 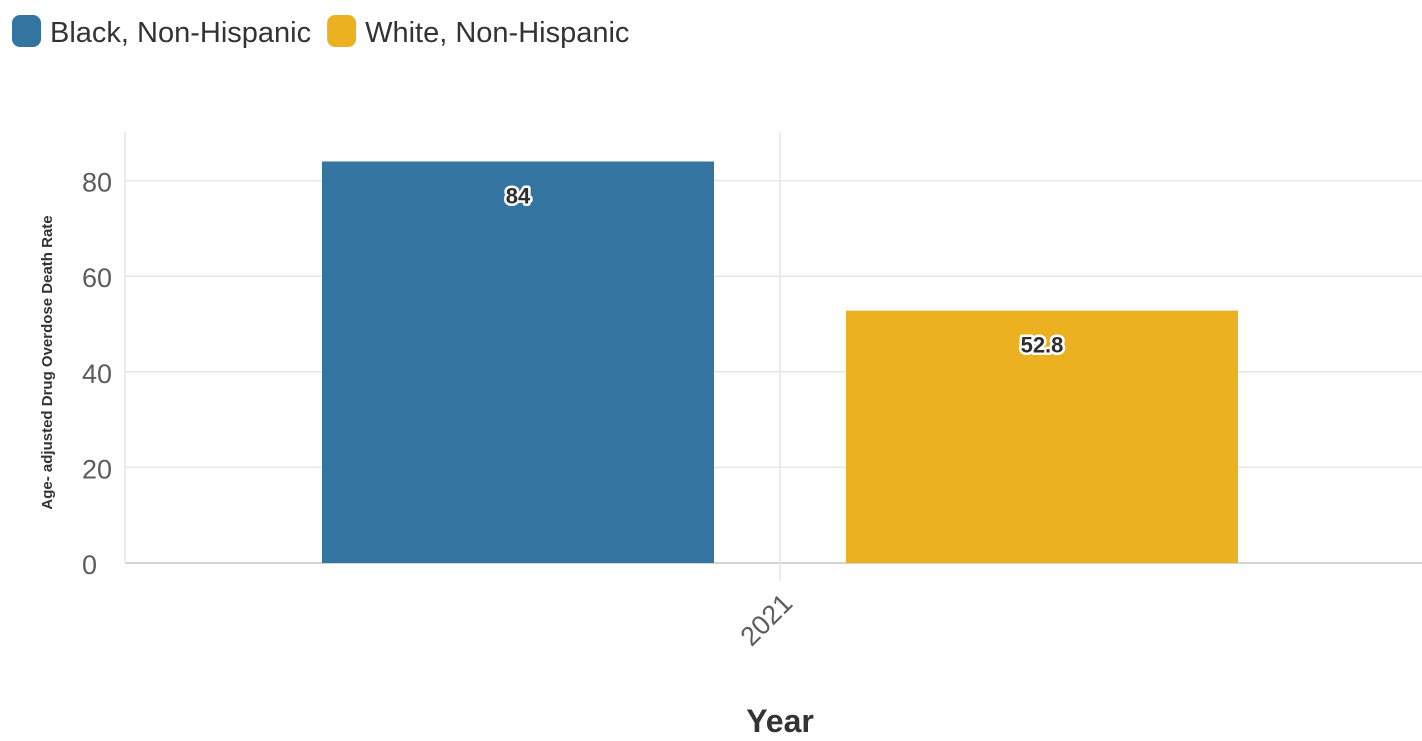 What do you see at coordinates (89, 565) in the screenshot?
I see `y-tick-label: 0` at bounding box center [89, 565].